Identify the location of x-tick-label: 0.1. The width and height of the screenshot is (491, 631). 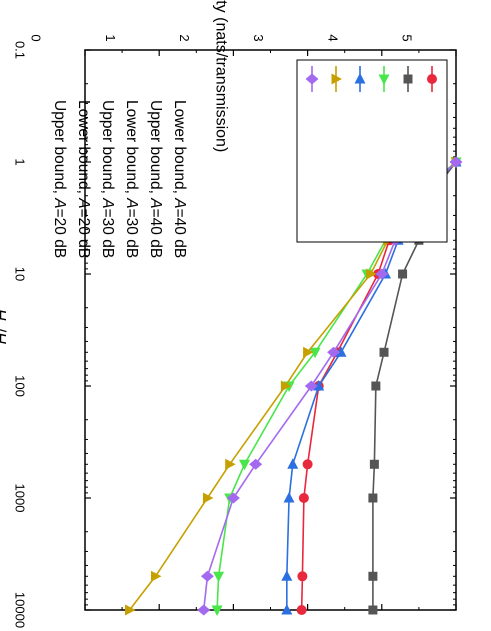
(20, 50).